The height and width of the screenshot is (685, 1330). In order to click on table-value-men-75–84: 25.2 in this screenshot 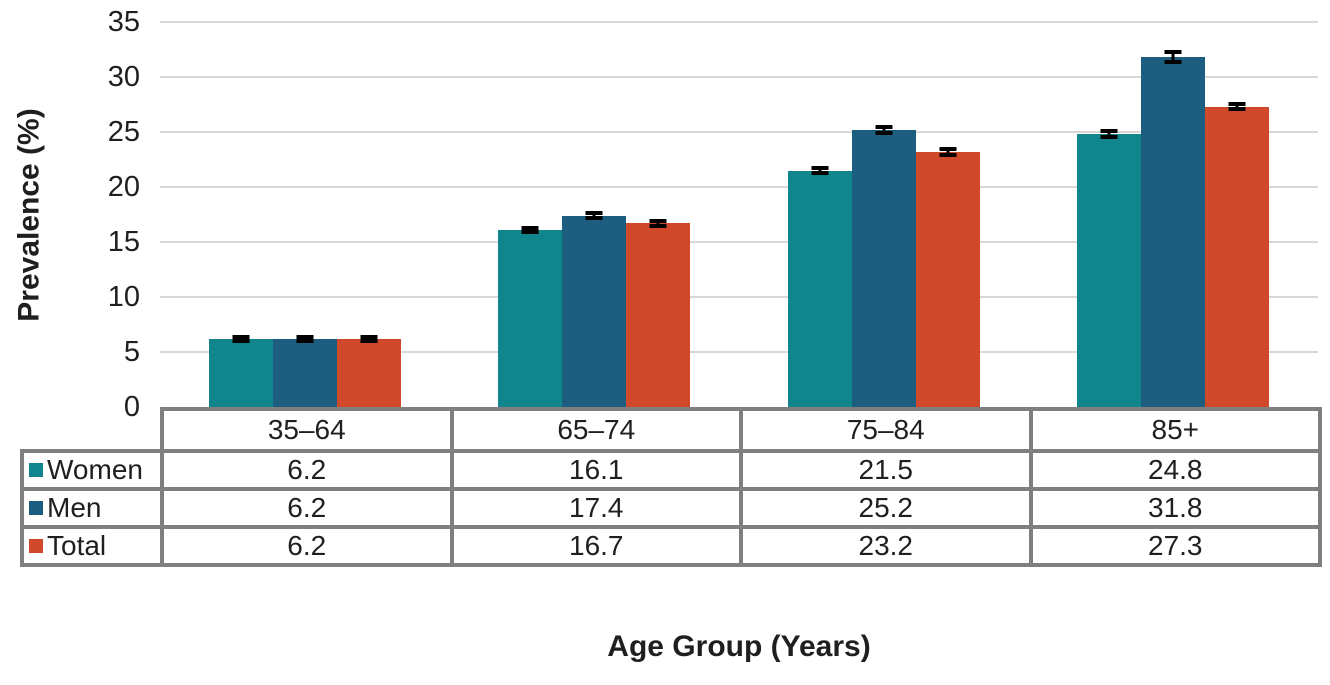, I will do `click(886, 508)`.